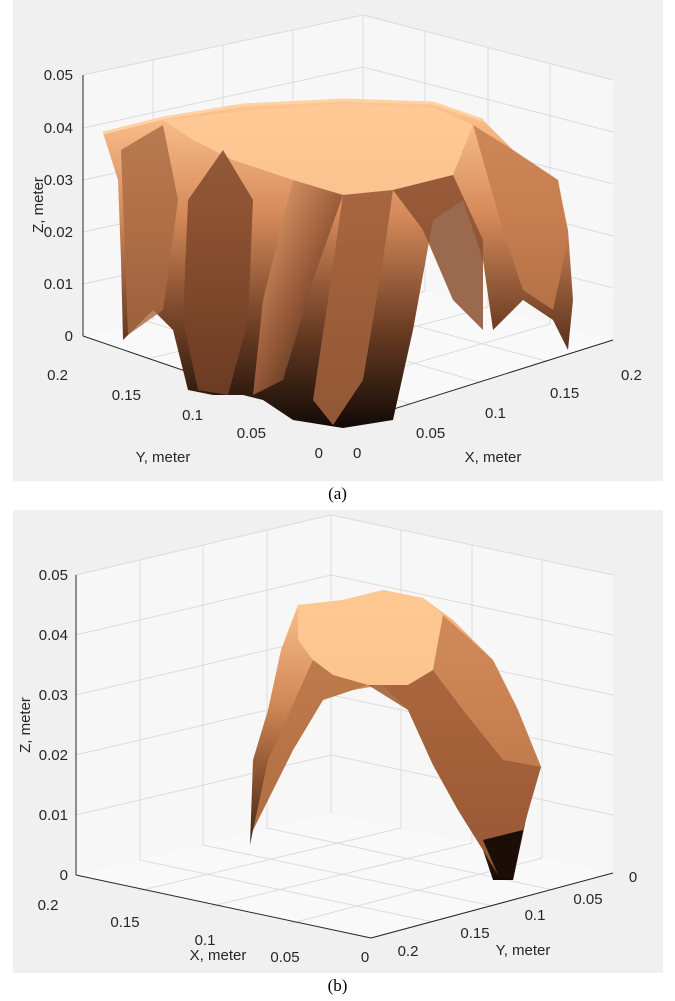 The width and height of the screenshot is (675, 1001). What do you see at coordinates (38, 205) in the screenshot?
I see `chart-a-z-label: Z, meter` at bounding box center [38, 205].